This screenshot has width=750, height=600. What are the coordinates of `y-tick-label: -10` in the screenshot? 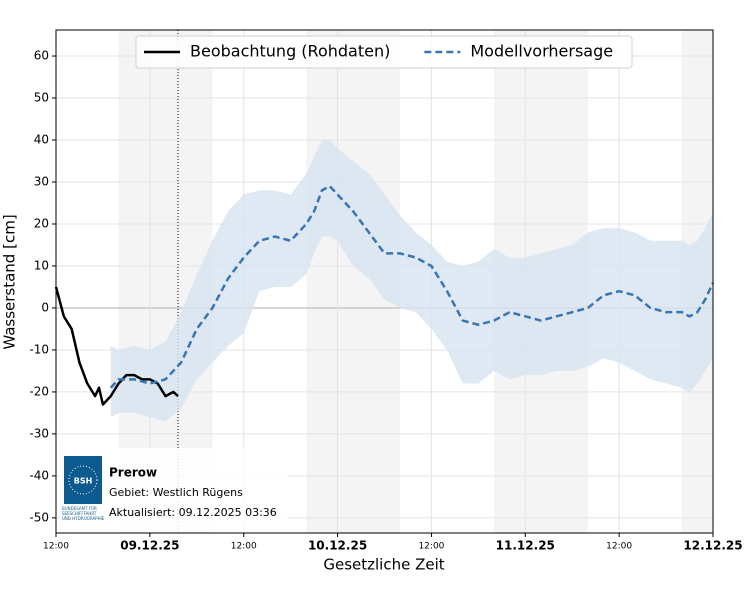 It's located at (39, 349).